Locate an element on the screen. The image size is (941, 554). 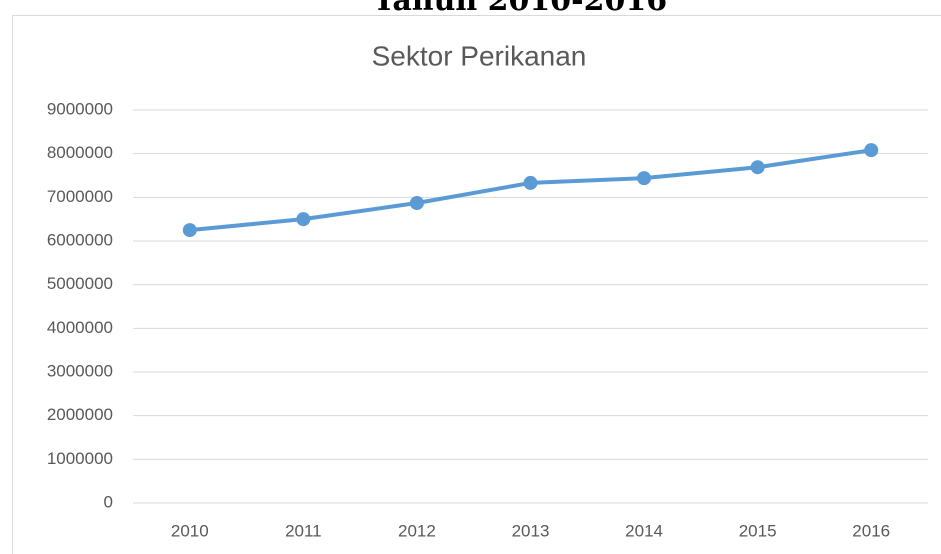
x-tick-label: 2013 is located at coordinates (531, 530).